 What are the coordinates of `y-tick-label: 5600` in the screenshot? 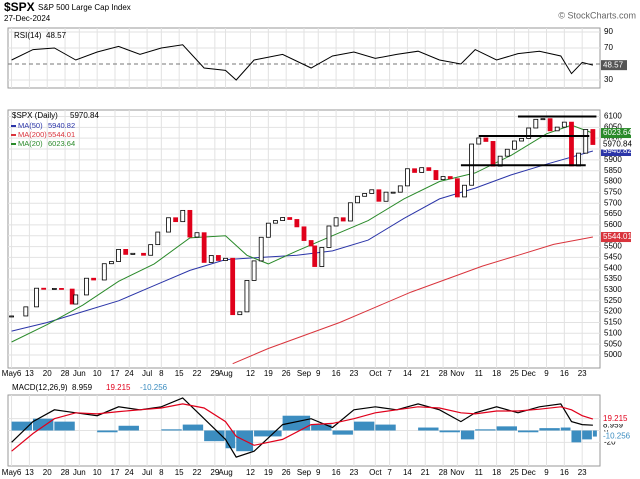 It's located at (613, 224).